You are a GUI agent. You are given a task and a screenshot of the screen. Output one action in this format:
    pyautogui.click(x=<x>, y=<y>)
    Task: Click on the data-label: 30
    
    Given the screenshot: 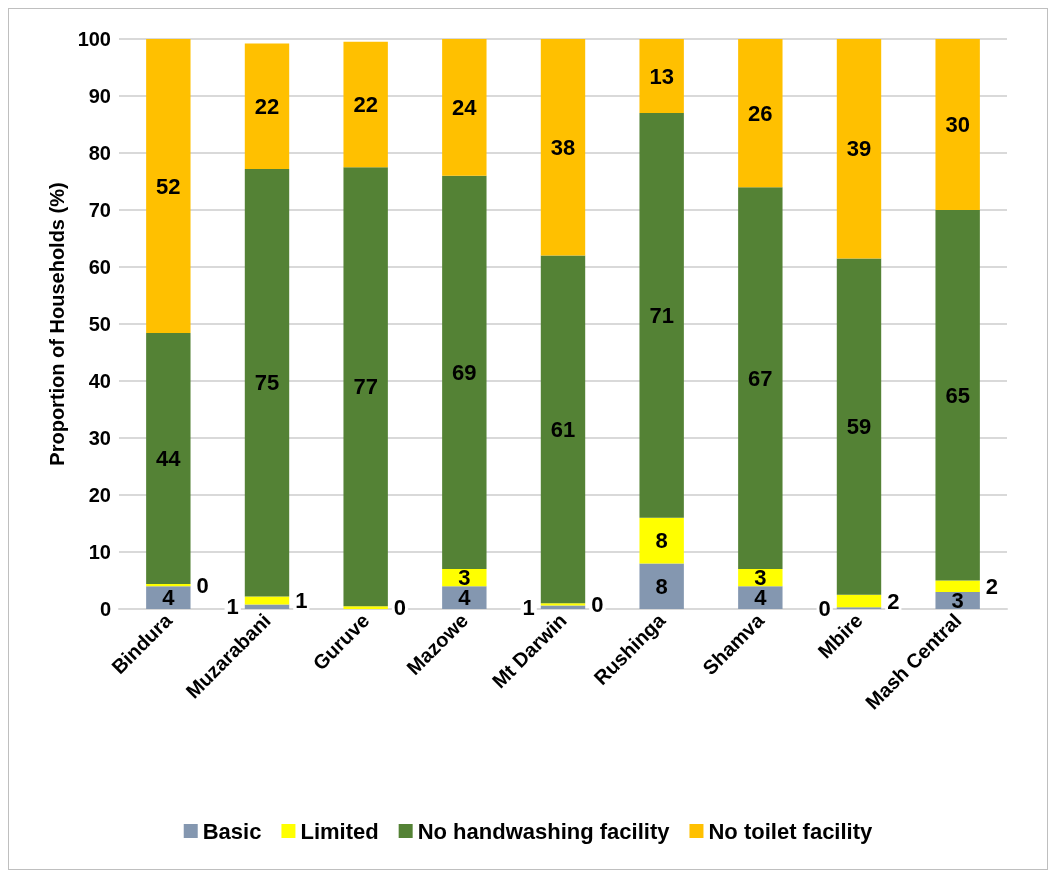 What is the action you would take?
    pyautogui.click(x=957, y=124)
    